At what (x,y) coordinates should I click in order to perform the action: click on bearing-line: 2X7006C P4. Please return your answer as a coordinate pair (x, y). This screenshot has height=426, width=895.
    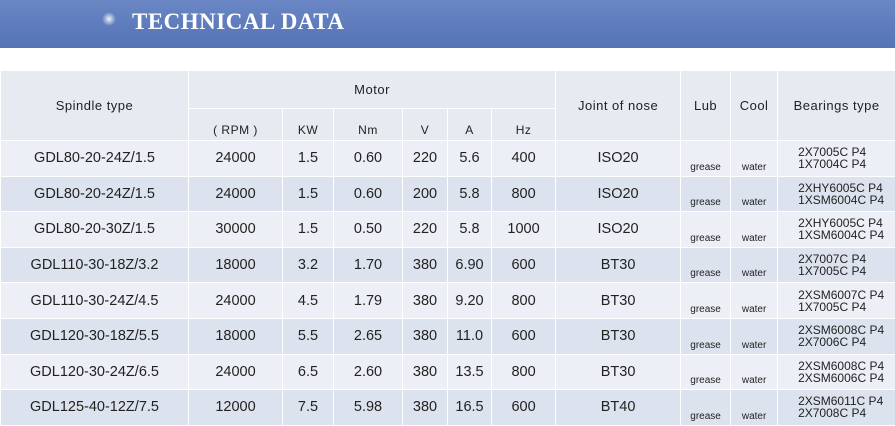
    Looking at the image, I should click on (846, 342).